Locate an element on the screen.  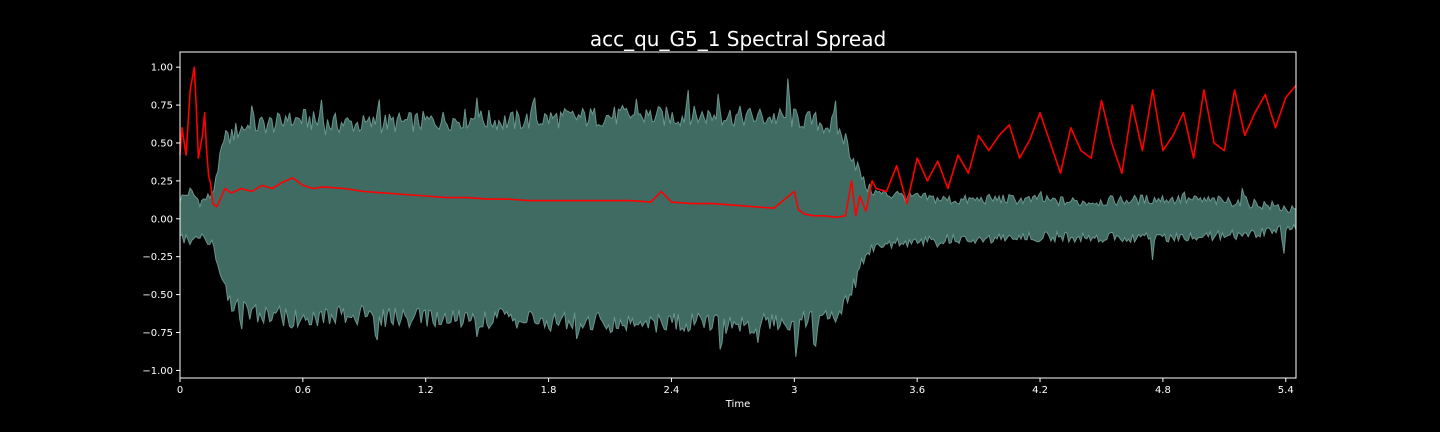
y-tick-label: 0.00 is located at coordinates (162, 219).